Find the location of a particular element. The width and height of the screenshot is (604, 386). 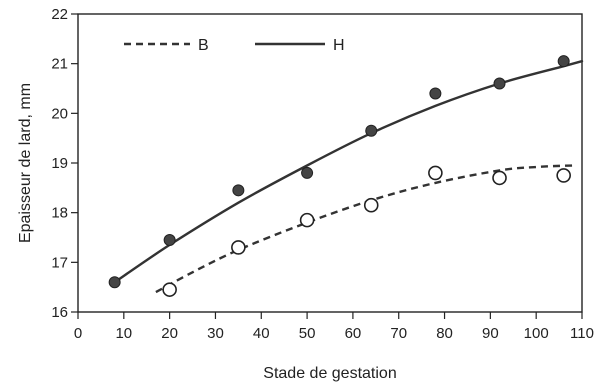

x-tick-label: 70 is located at coordinates (398, 333).